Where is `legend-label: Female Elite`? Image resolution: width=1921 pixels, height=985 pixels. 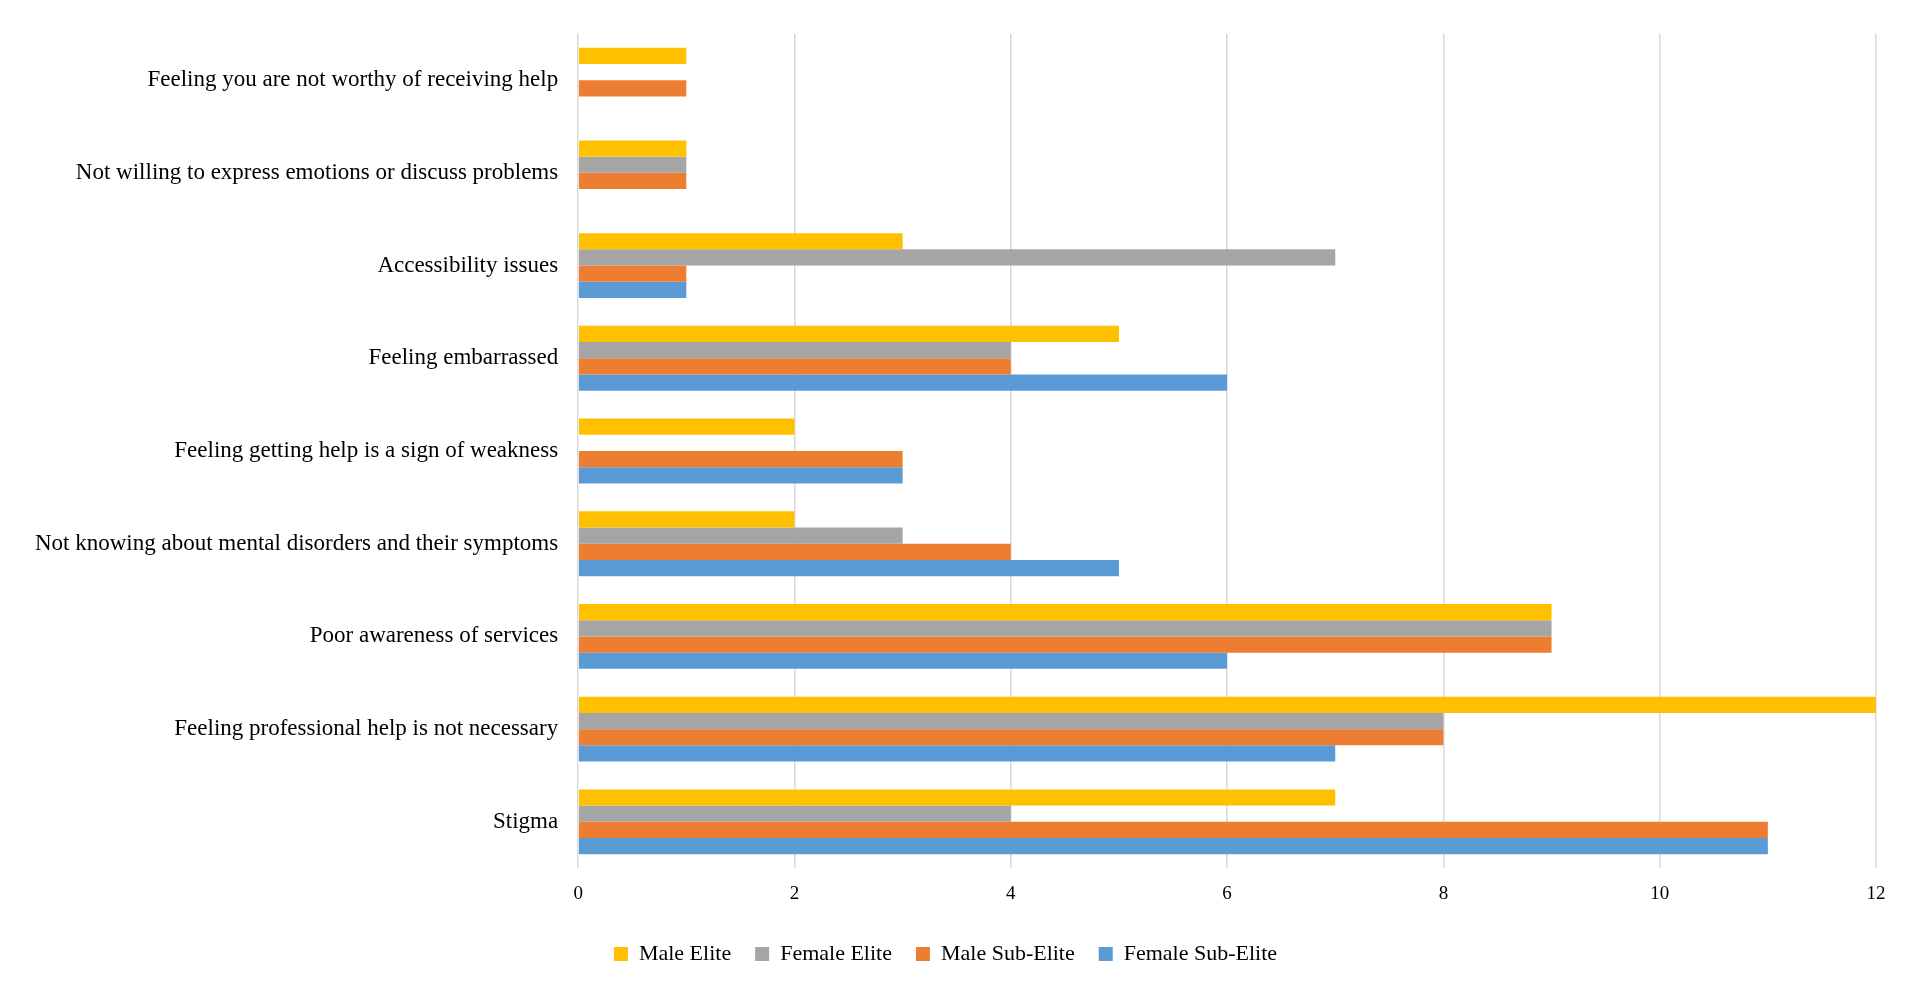 legend-label: Female Elite is located at coordinates (836, 952).